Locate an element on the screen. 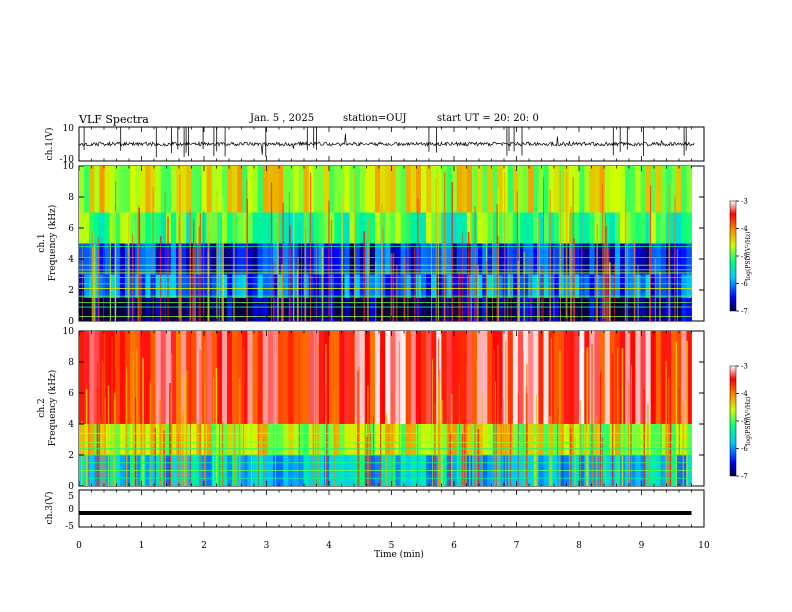 The width and height of the screenshot is (792, 612). ch2-colorbar: -3 -4 -5 -6 -7 log(PSD)(V²/Hz) is located at coordinates (740, 422).